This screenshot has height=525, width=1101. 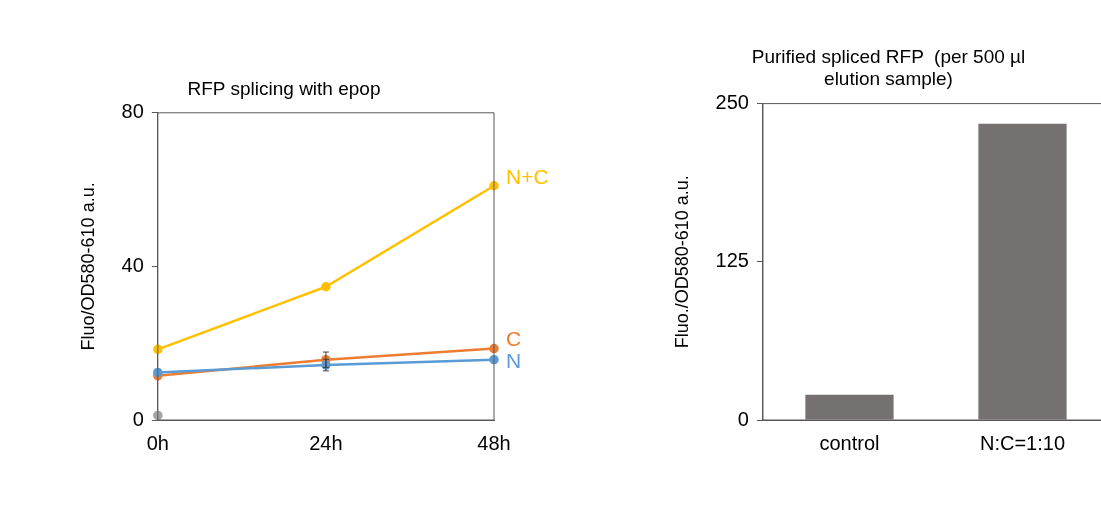 I want to click on y-tick-label: 250, so click(x=732, y=102).